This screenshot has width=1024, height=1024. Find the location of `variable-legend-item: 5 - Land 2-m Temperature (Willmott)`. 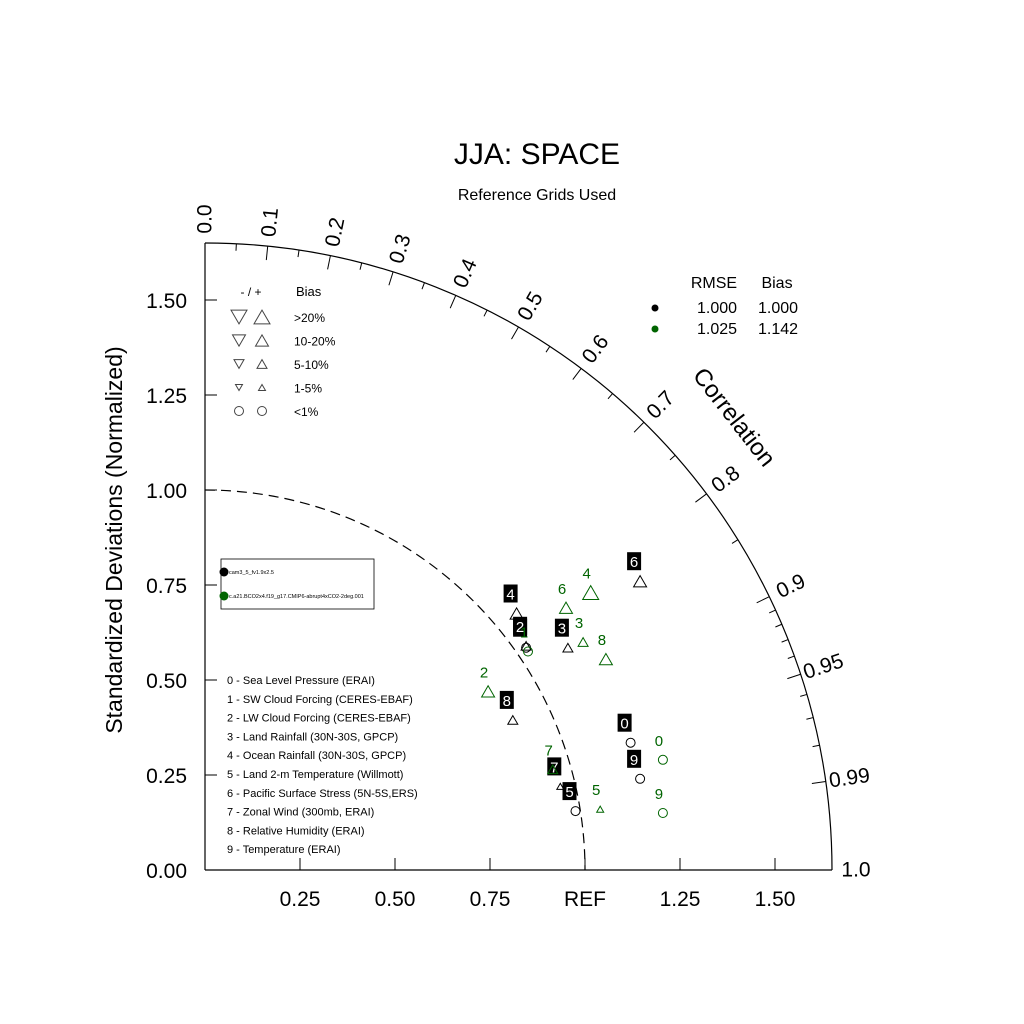

variable-legend-item: 5 - Land 2-m Temperature (Willmott) is located at coordinates (315, 775).